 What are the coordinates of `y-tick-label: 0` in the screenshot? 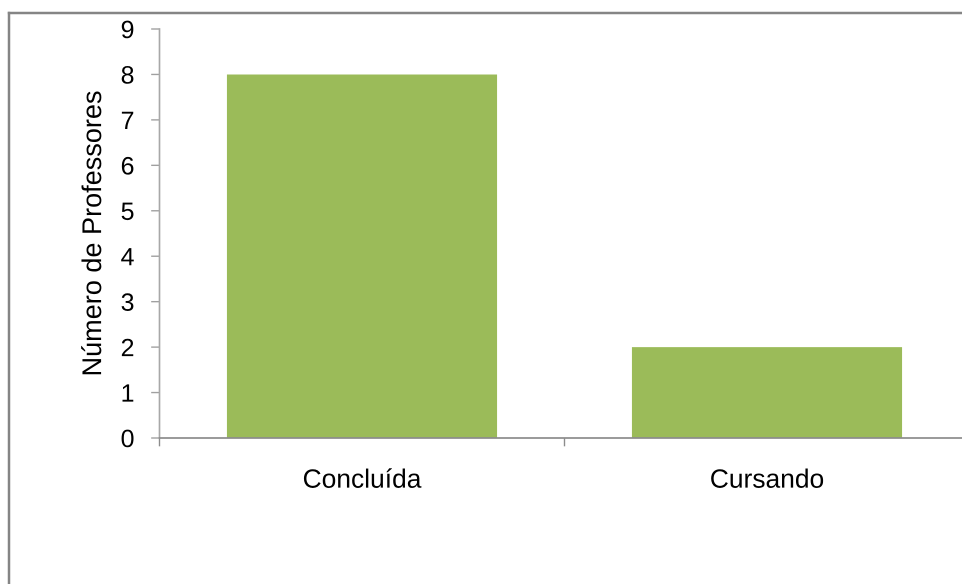 It's located at (128, 439).